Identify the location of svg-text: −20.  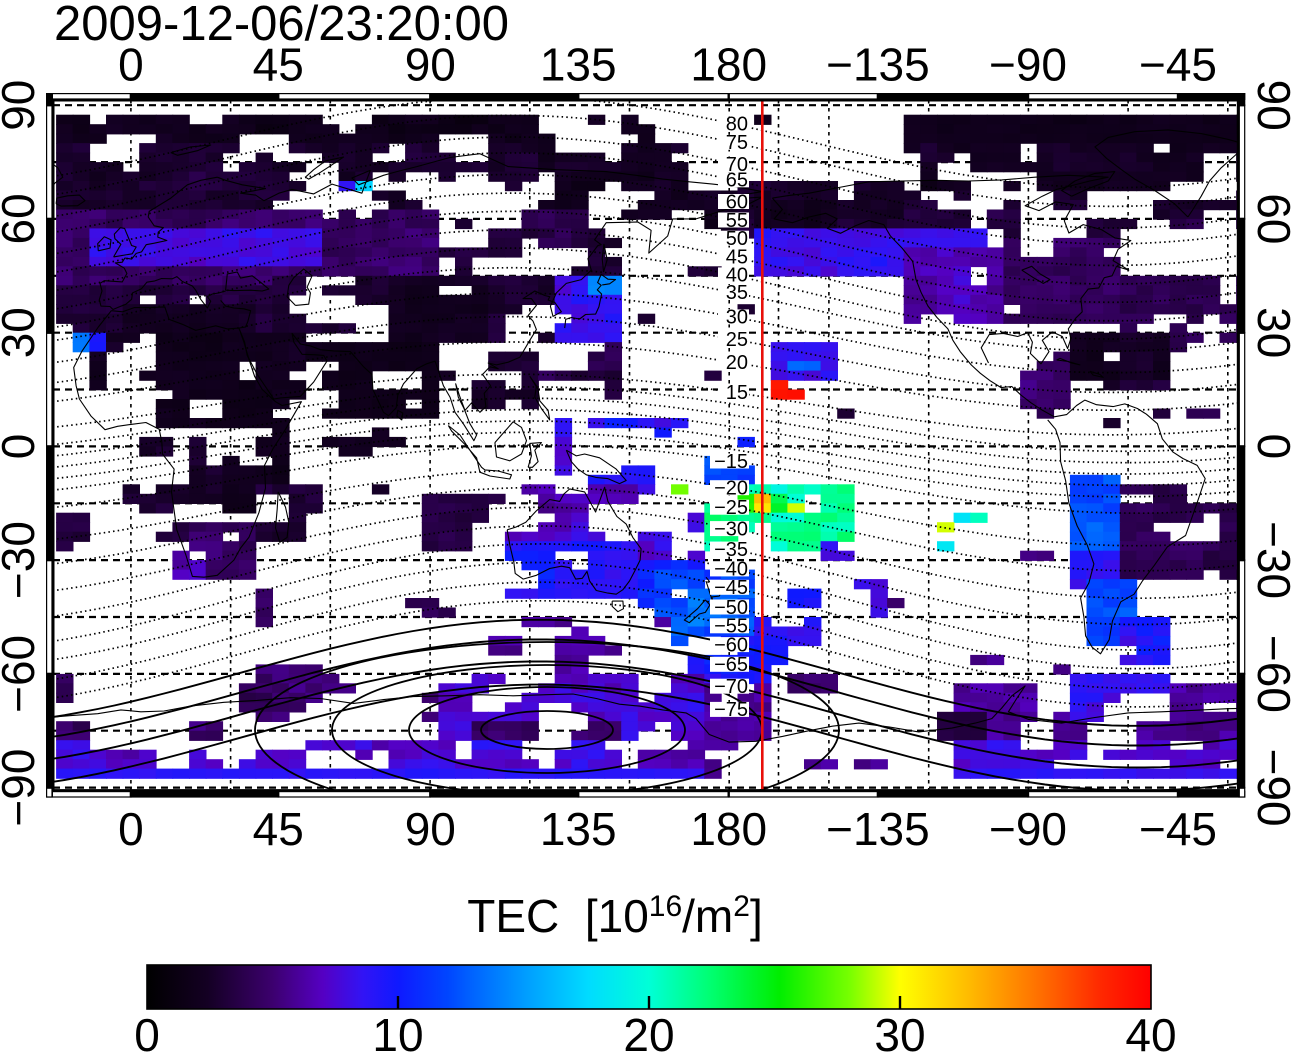
(731, 489).